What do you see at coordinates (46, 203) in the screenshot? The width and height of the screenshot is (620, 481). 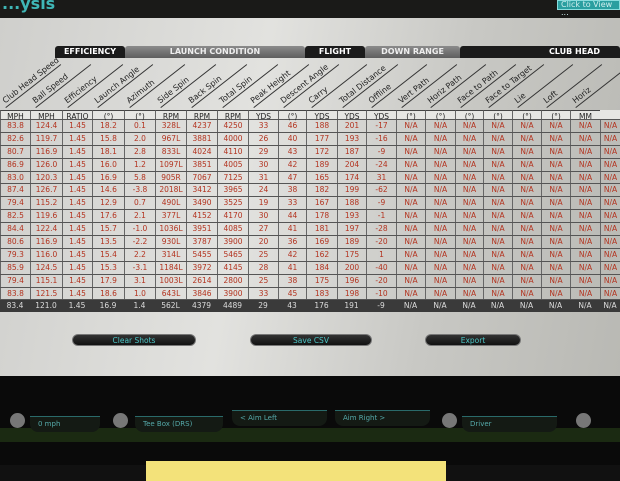 I see `data-cell: 115.2` at bounding box center [46, 203].